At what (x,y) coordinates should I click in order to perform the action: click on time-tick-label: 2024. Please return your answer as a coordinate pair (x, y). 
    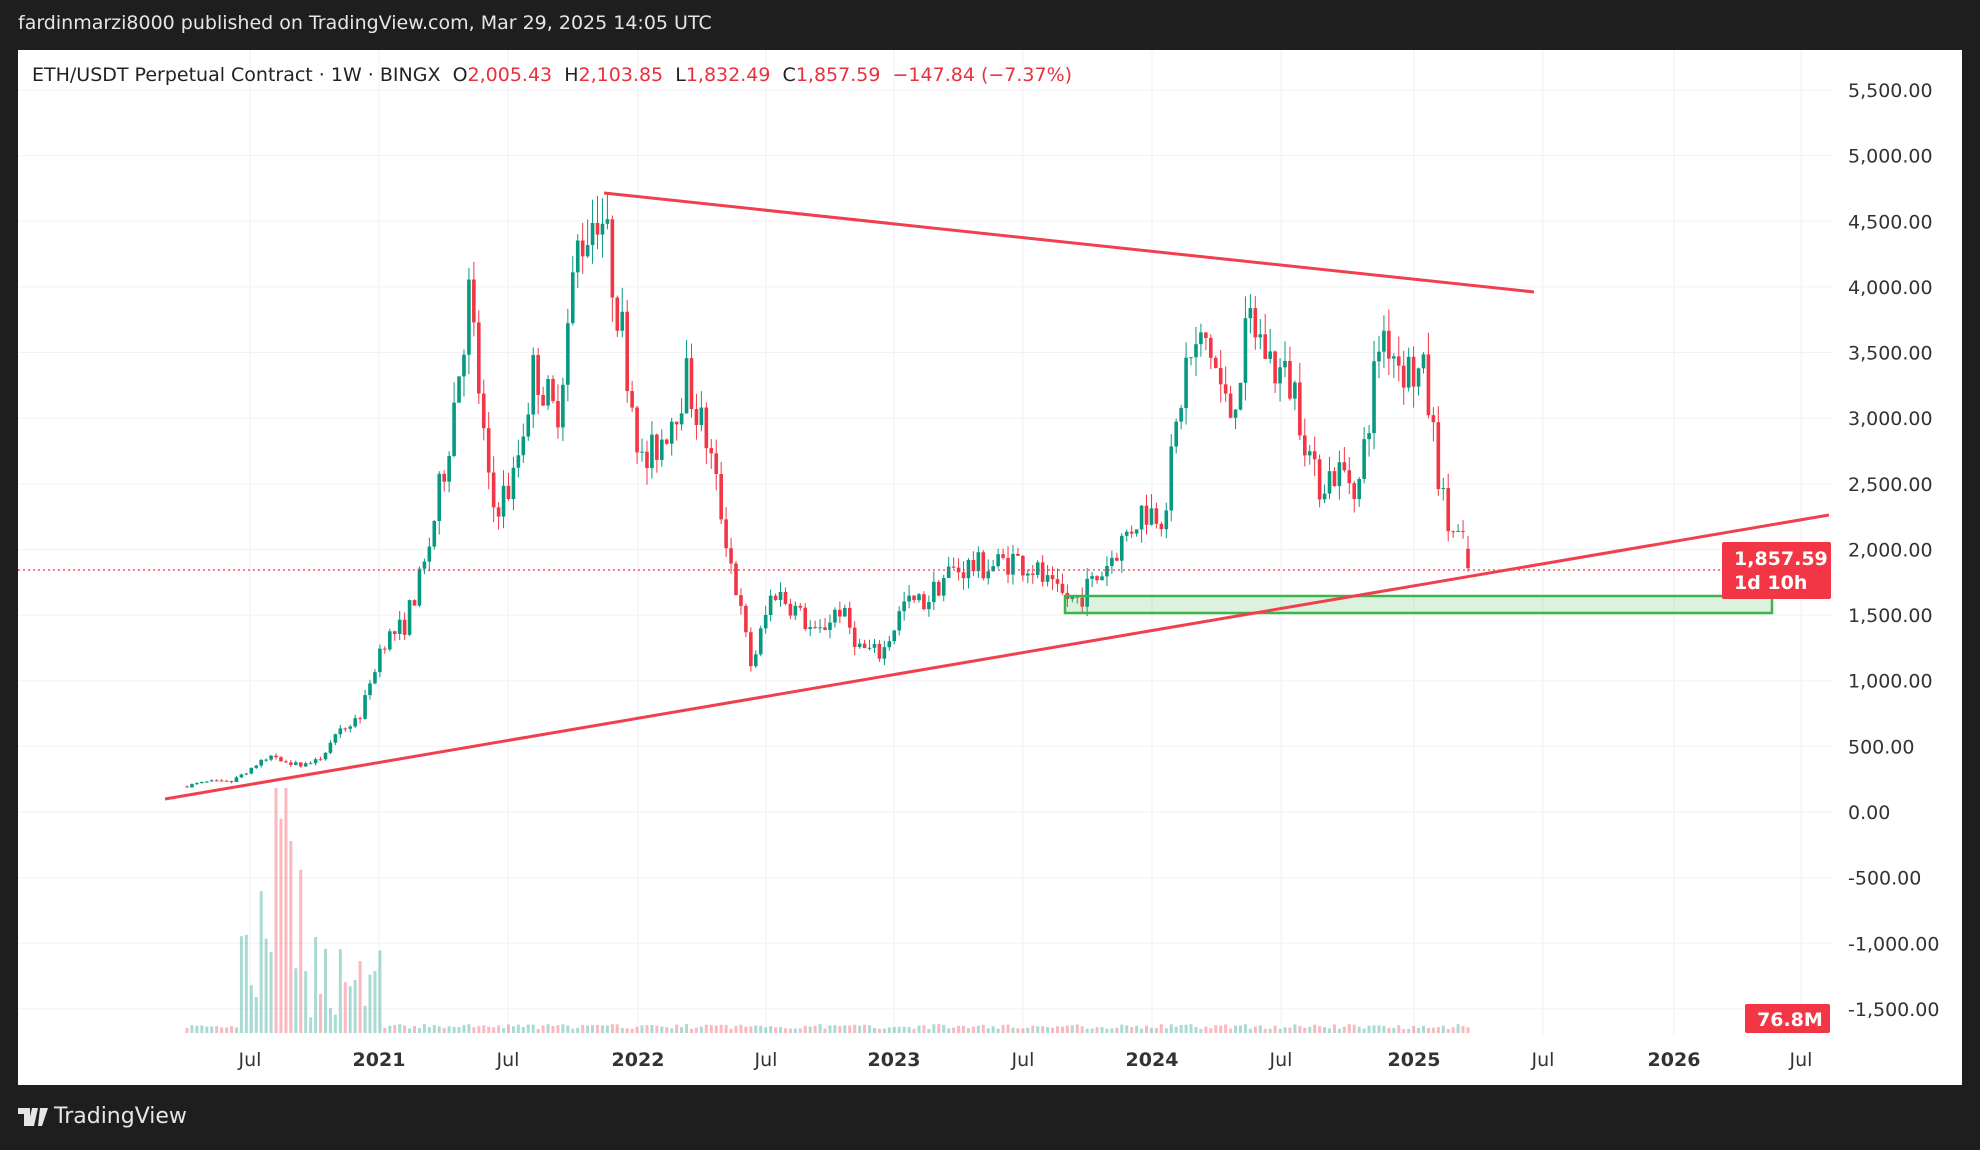
    Looking at the image, I should click on (1152, 1060).